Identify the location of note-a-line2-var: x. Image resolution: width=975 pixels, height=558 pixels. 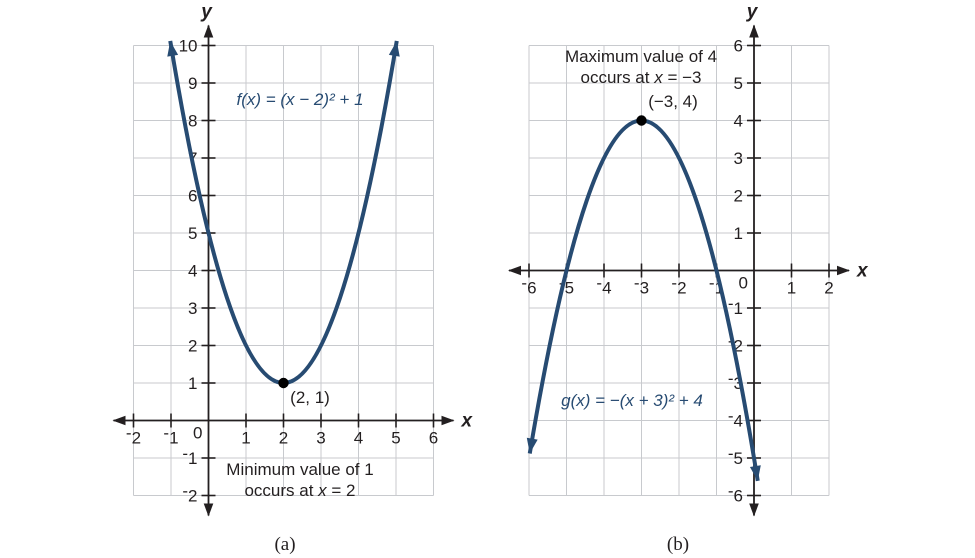
(322, 490).